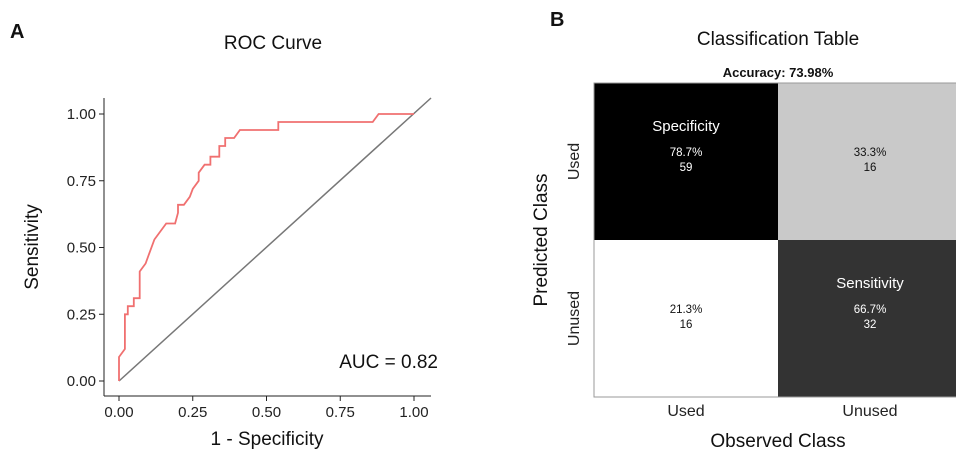 This screenshot has height=454, width=956. I want to click on roc-x-tick-label: 0.75, so click(340, 412).